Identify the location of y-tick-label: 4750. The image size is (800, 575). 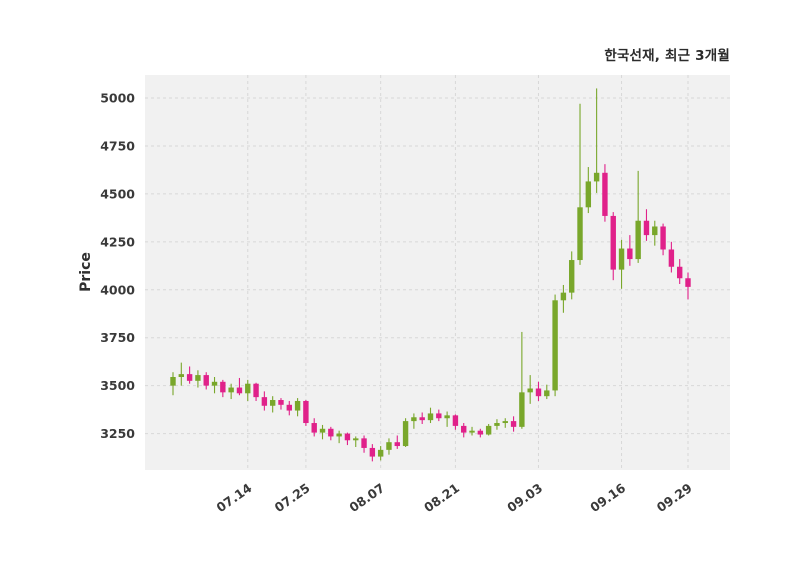
(117, 145).